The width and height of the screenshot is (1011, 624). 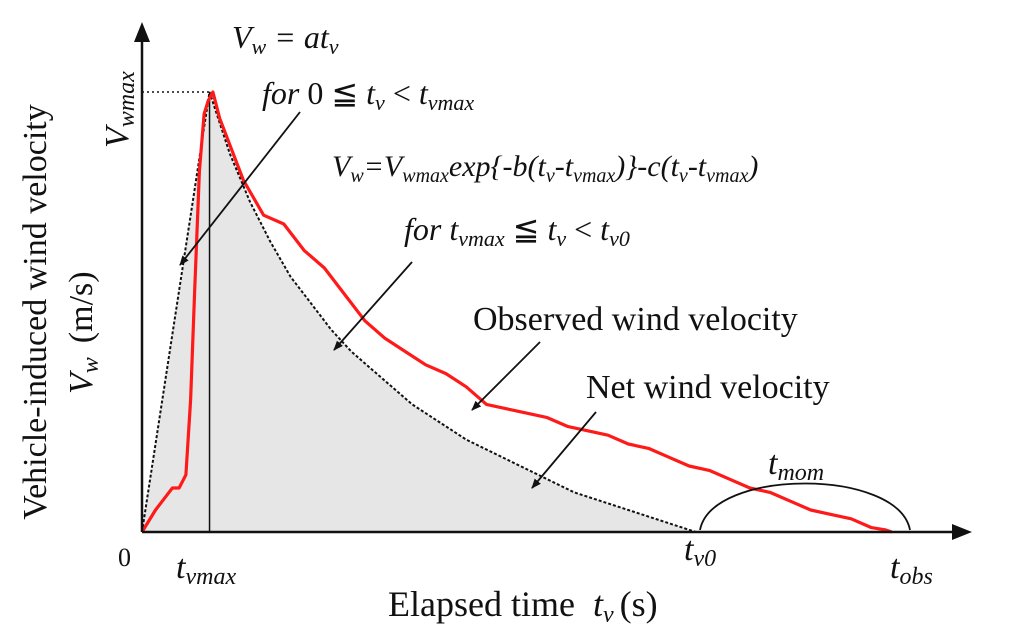 I want to click on eq1-arrow, so click(x=240, y=188).